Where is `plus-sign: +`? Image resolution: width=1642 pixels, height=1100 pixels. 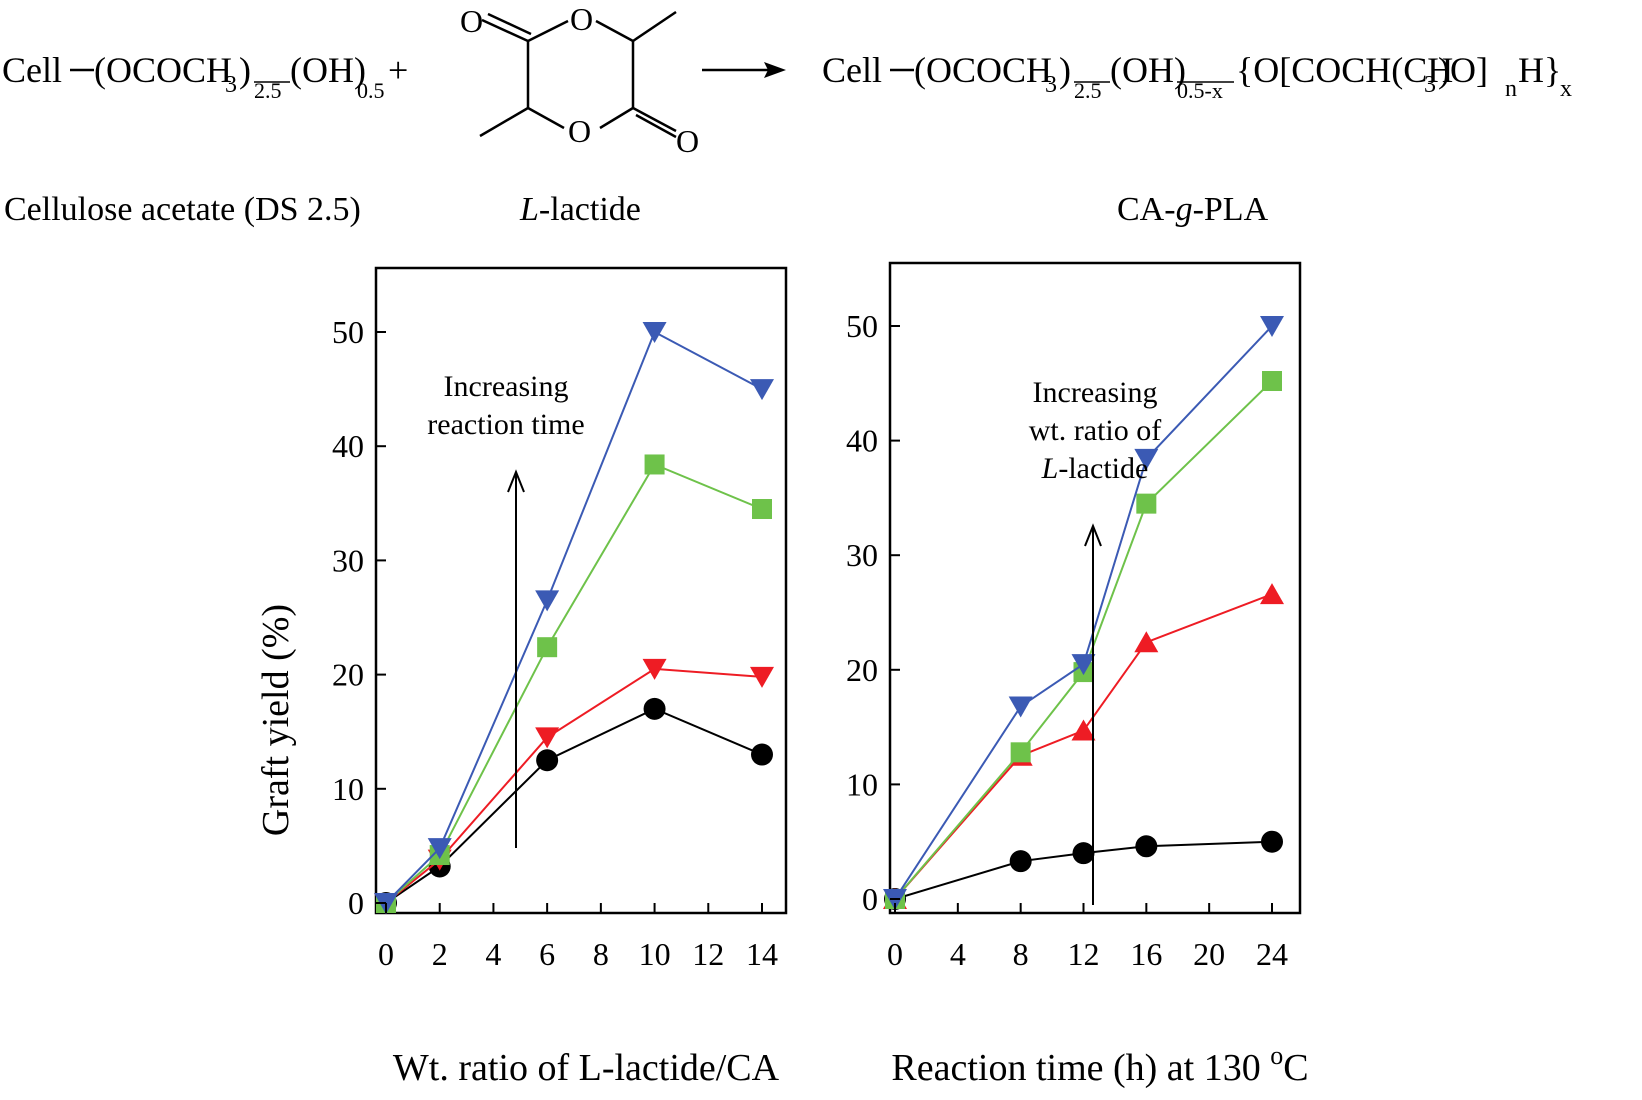 plus-sign: + is located at coordinates (398, 70).